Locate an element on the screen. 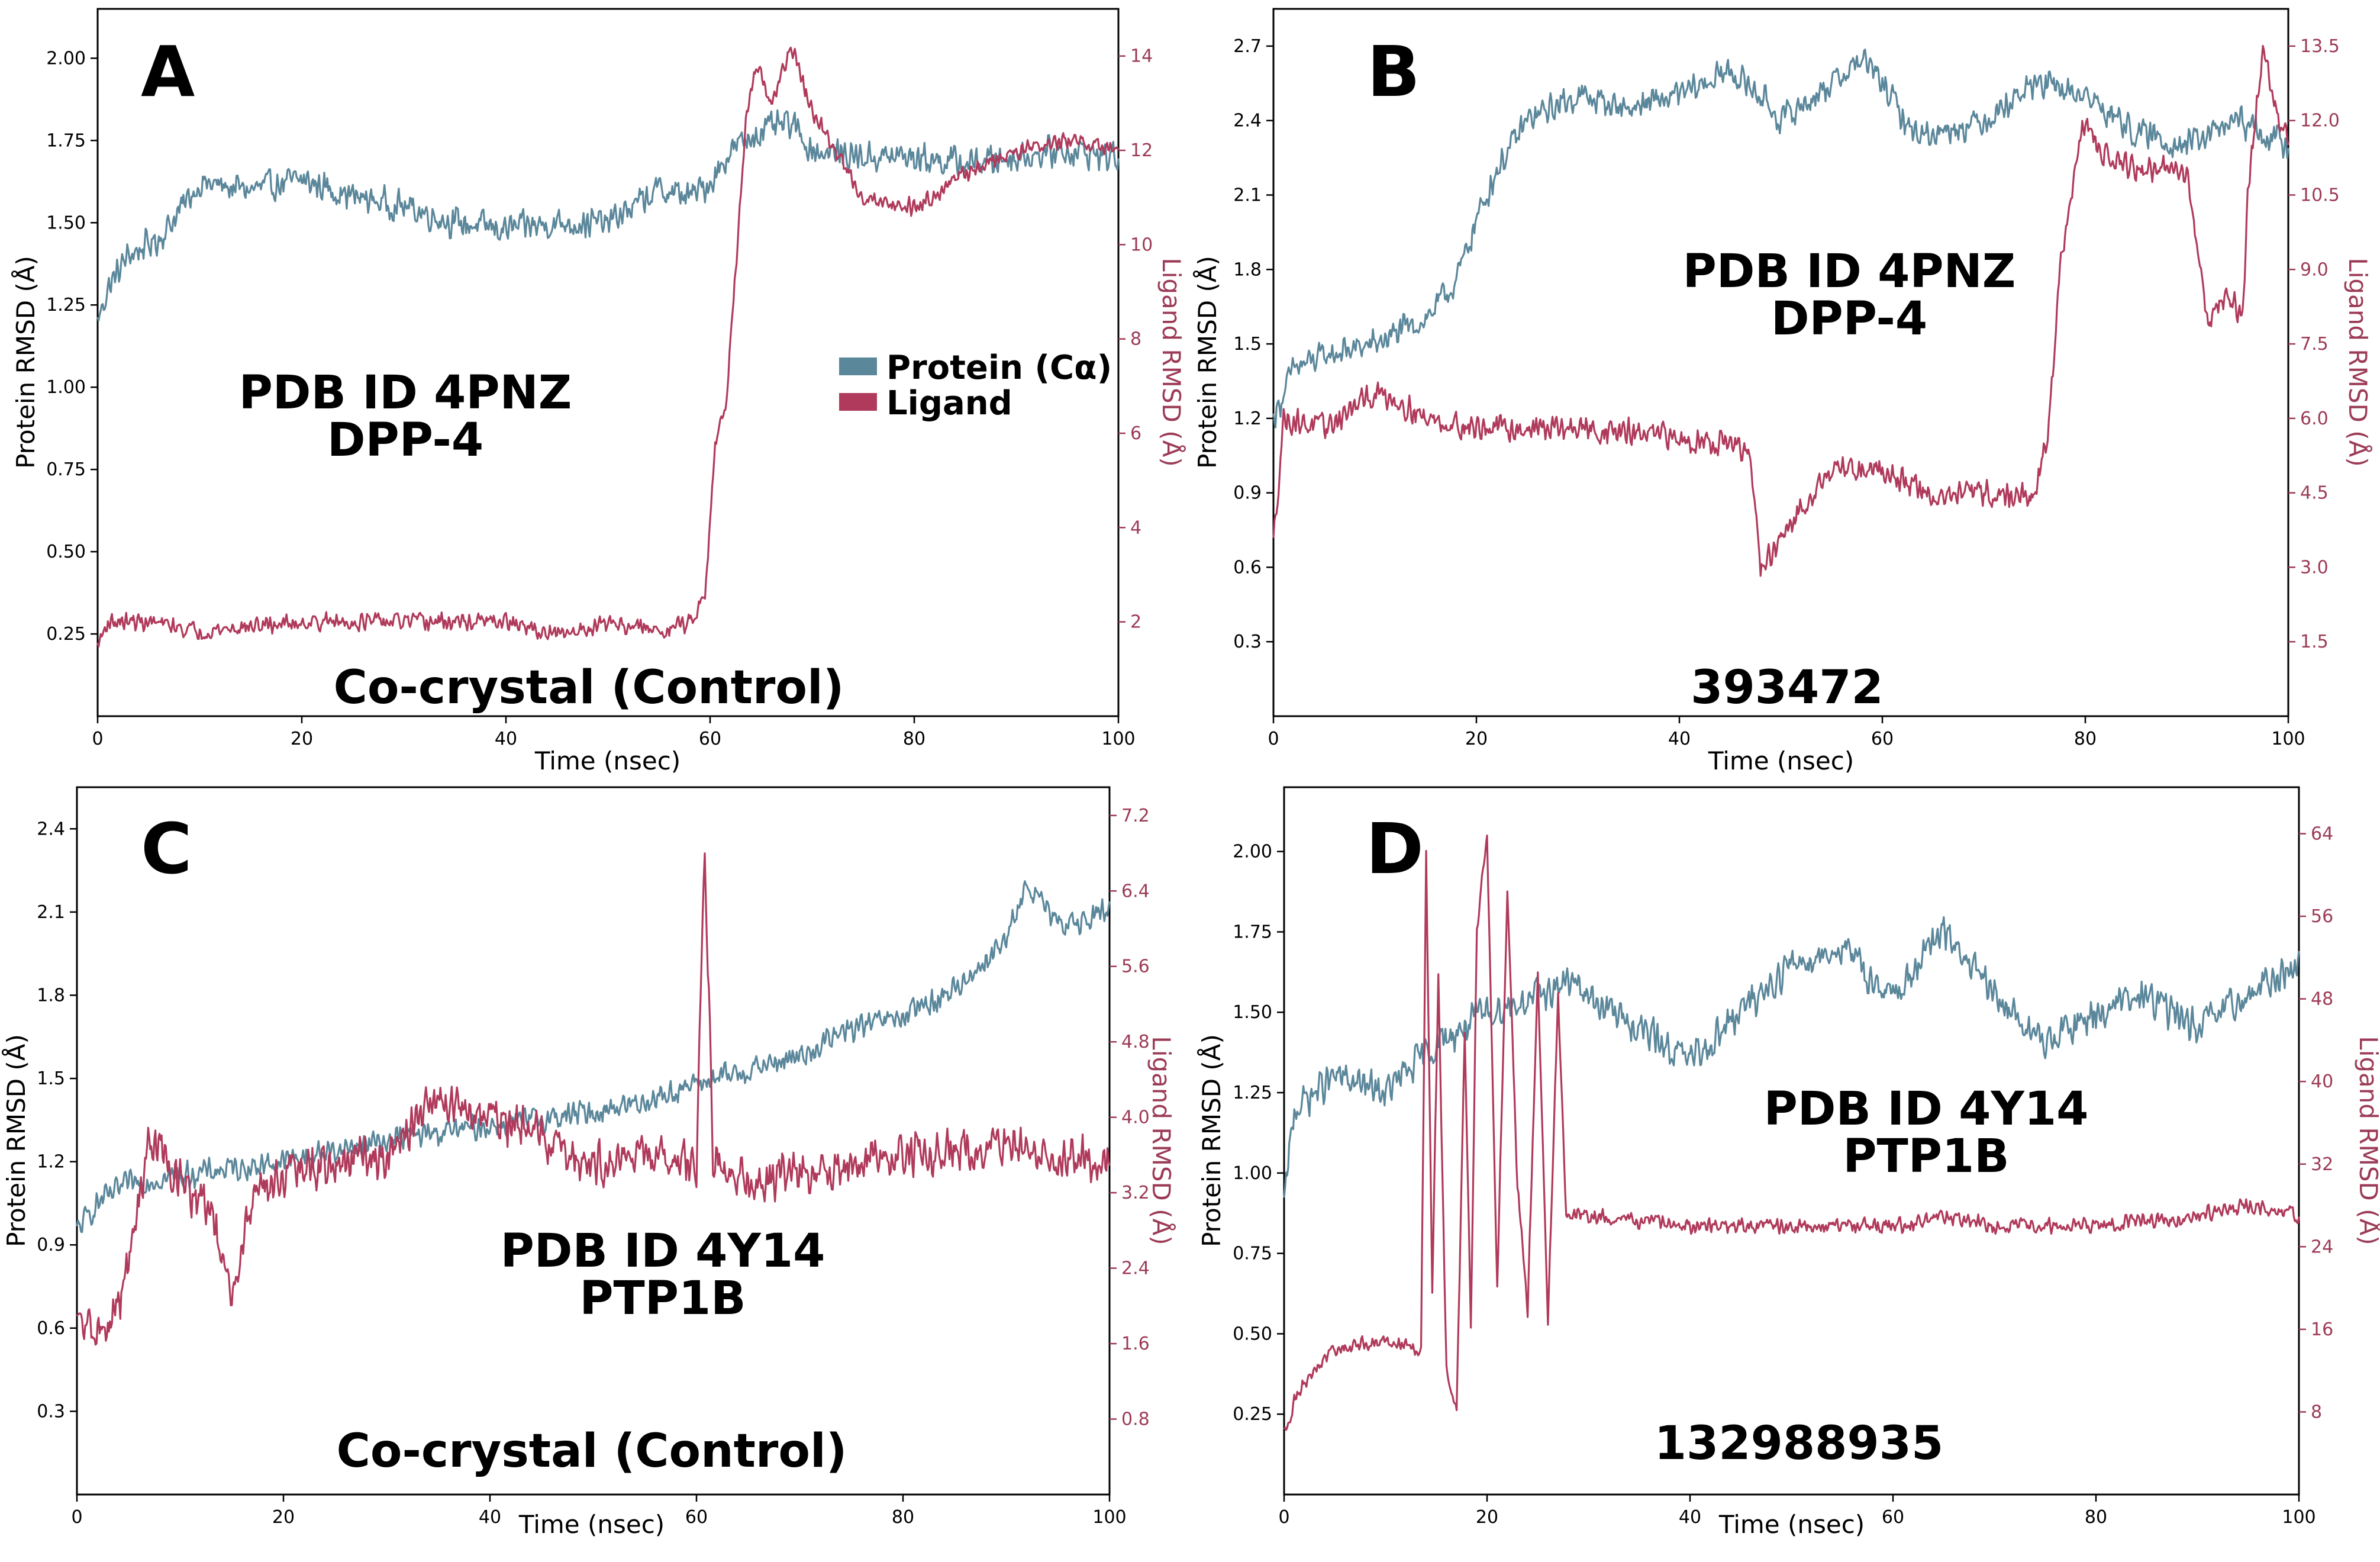 The image size is (2380, 1562). panel-a-xtick-label: 80 is located at coordinates (914, 739).